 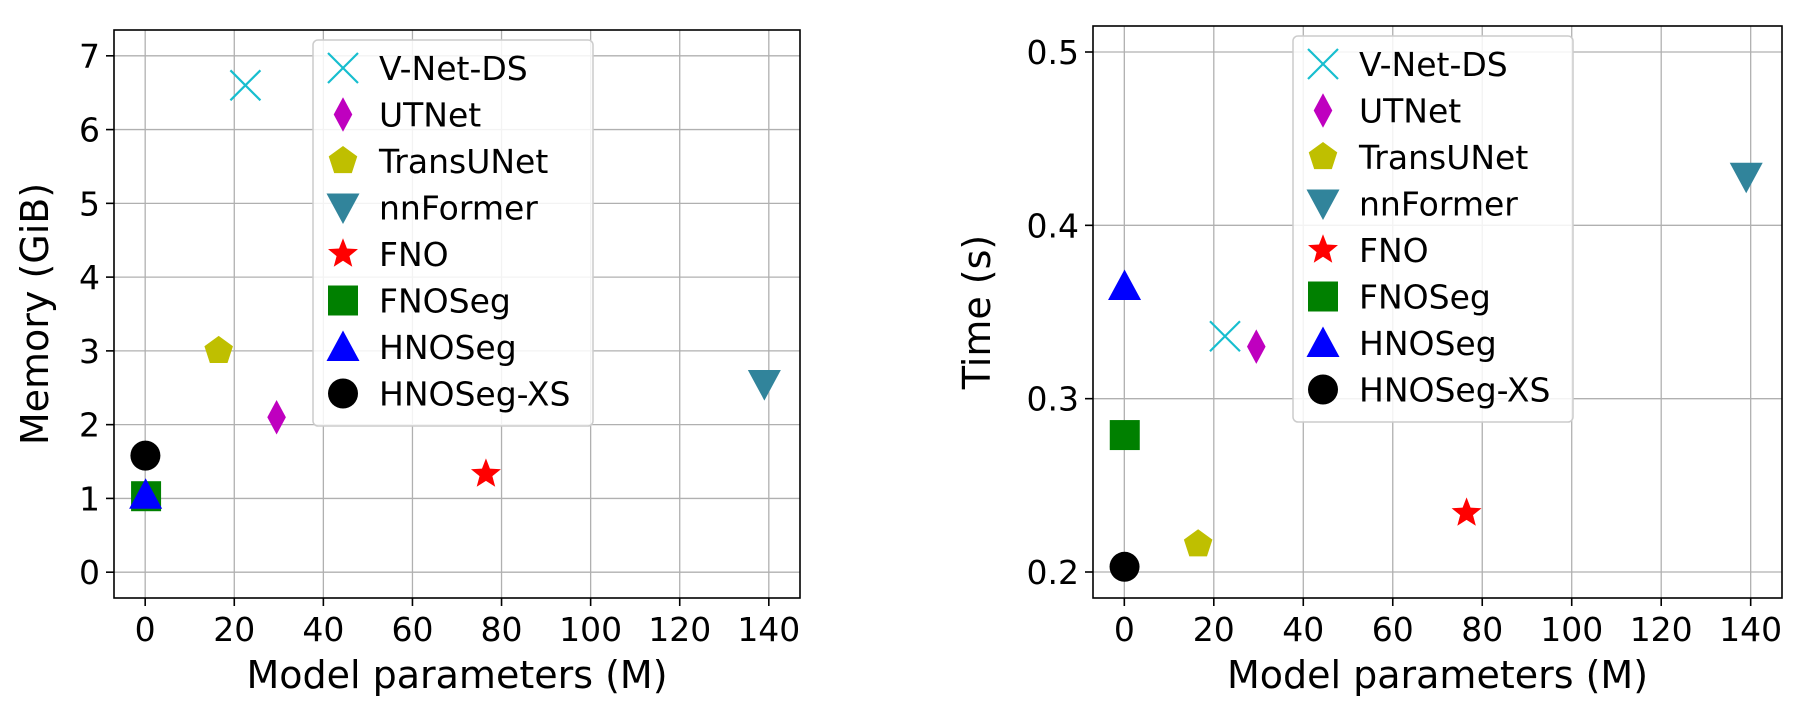 I want to click on y-tick-label: 6, so click(x=89, y=130).